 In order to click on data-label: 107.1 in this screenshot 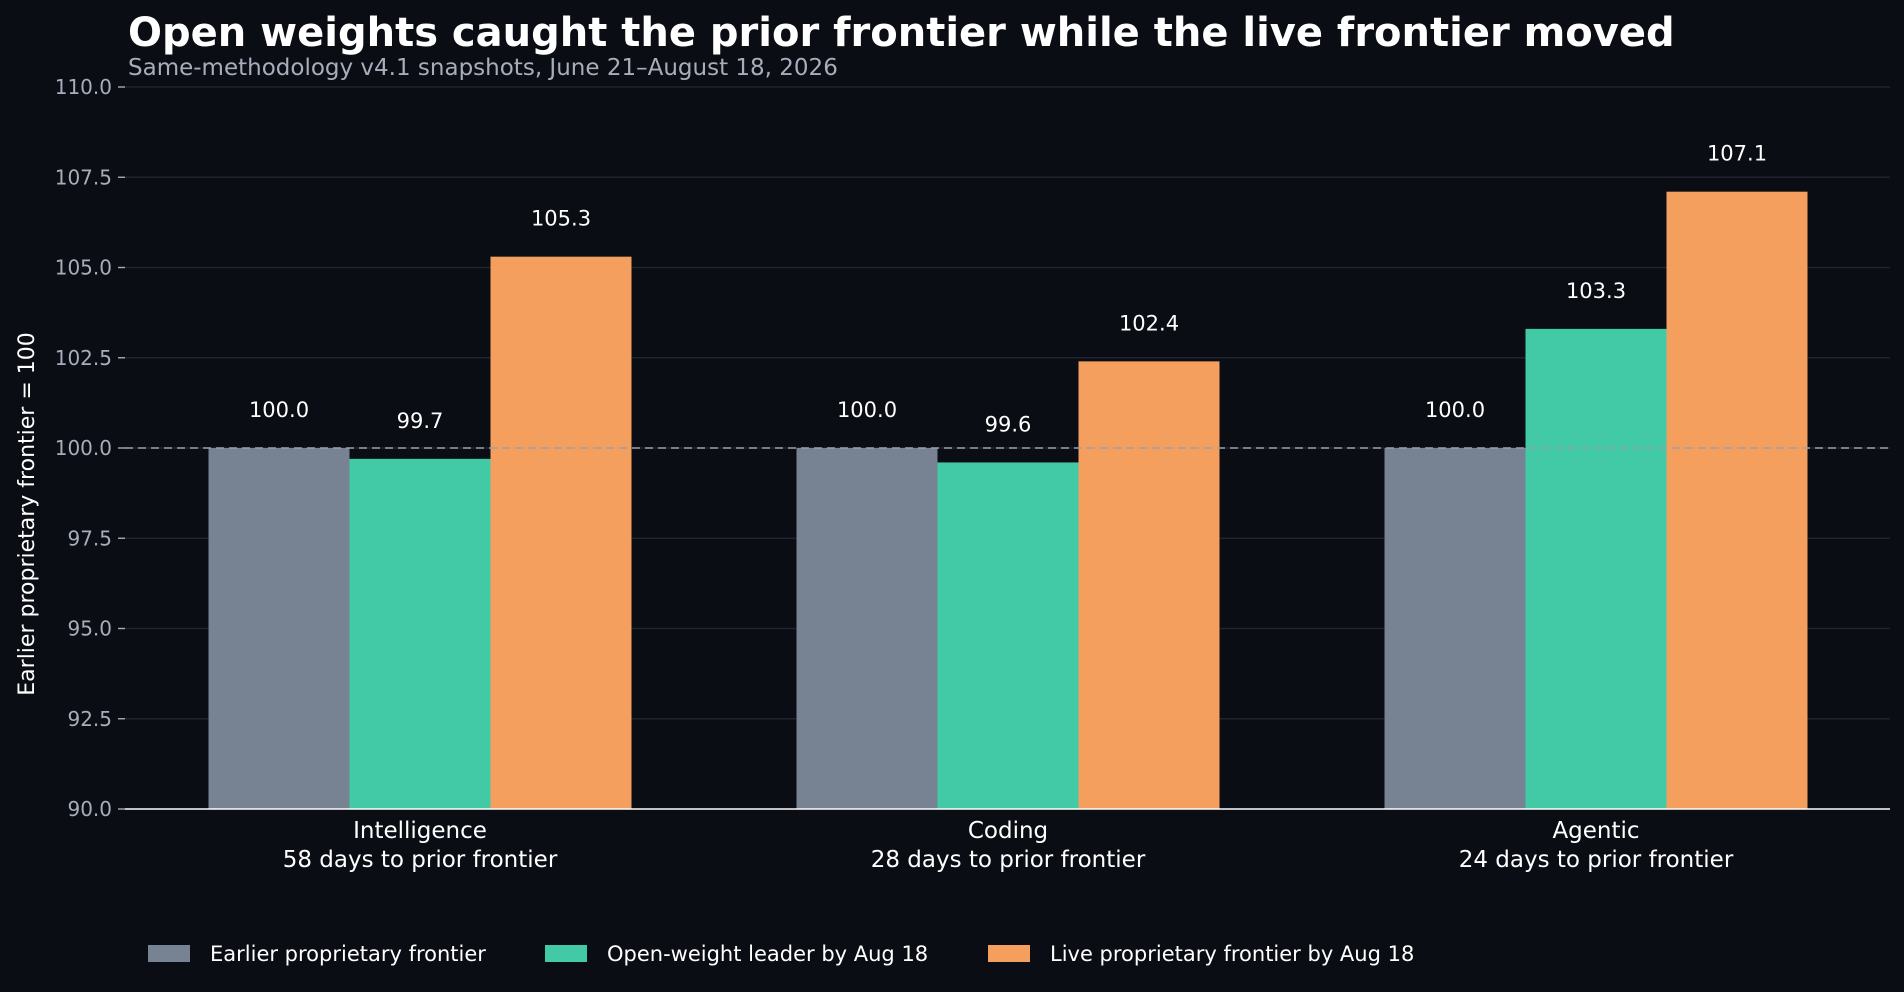, I will do `click(1737, 154)`.